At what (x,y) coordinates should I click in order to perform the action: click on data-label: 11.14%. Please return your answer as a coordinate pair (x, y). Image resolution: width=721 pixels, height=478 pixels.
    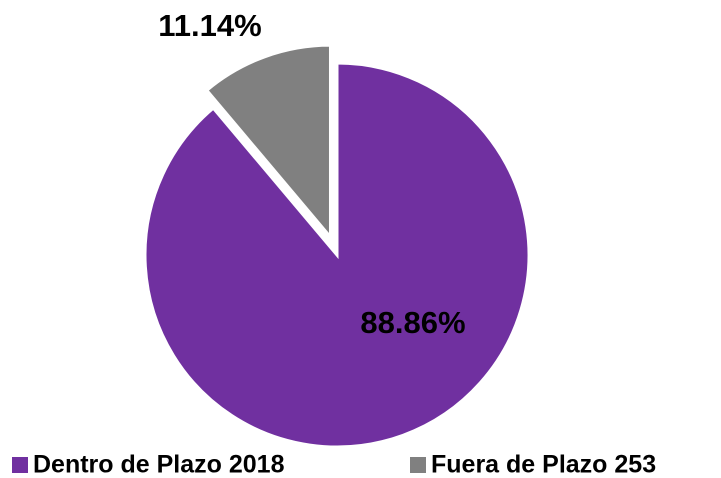
    Looking at the image, I should click on (209, 25).